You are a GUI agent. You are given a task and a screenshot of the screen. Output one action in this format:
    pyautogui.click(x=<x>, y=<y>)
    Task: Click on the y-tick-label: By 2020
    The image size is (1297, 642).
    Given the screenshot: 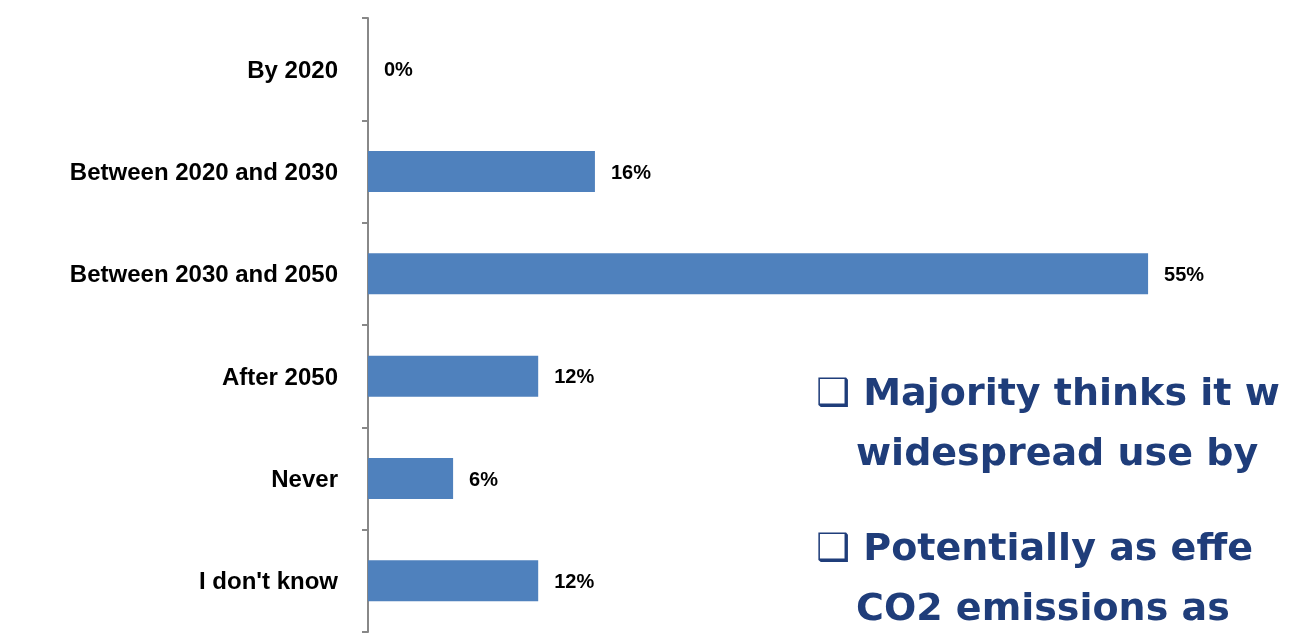 What is the action you would take?
    pyautogui.click(x=292, y=69)
    